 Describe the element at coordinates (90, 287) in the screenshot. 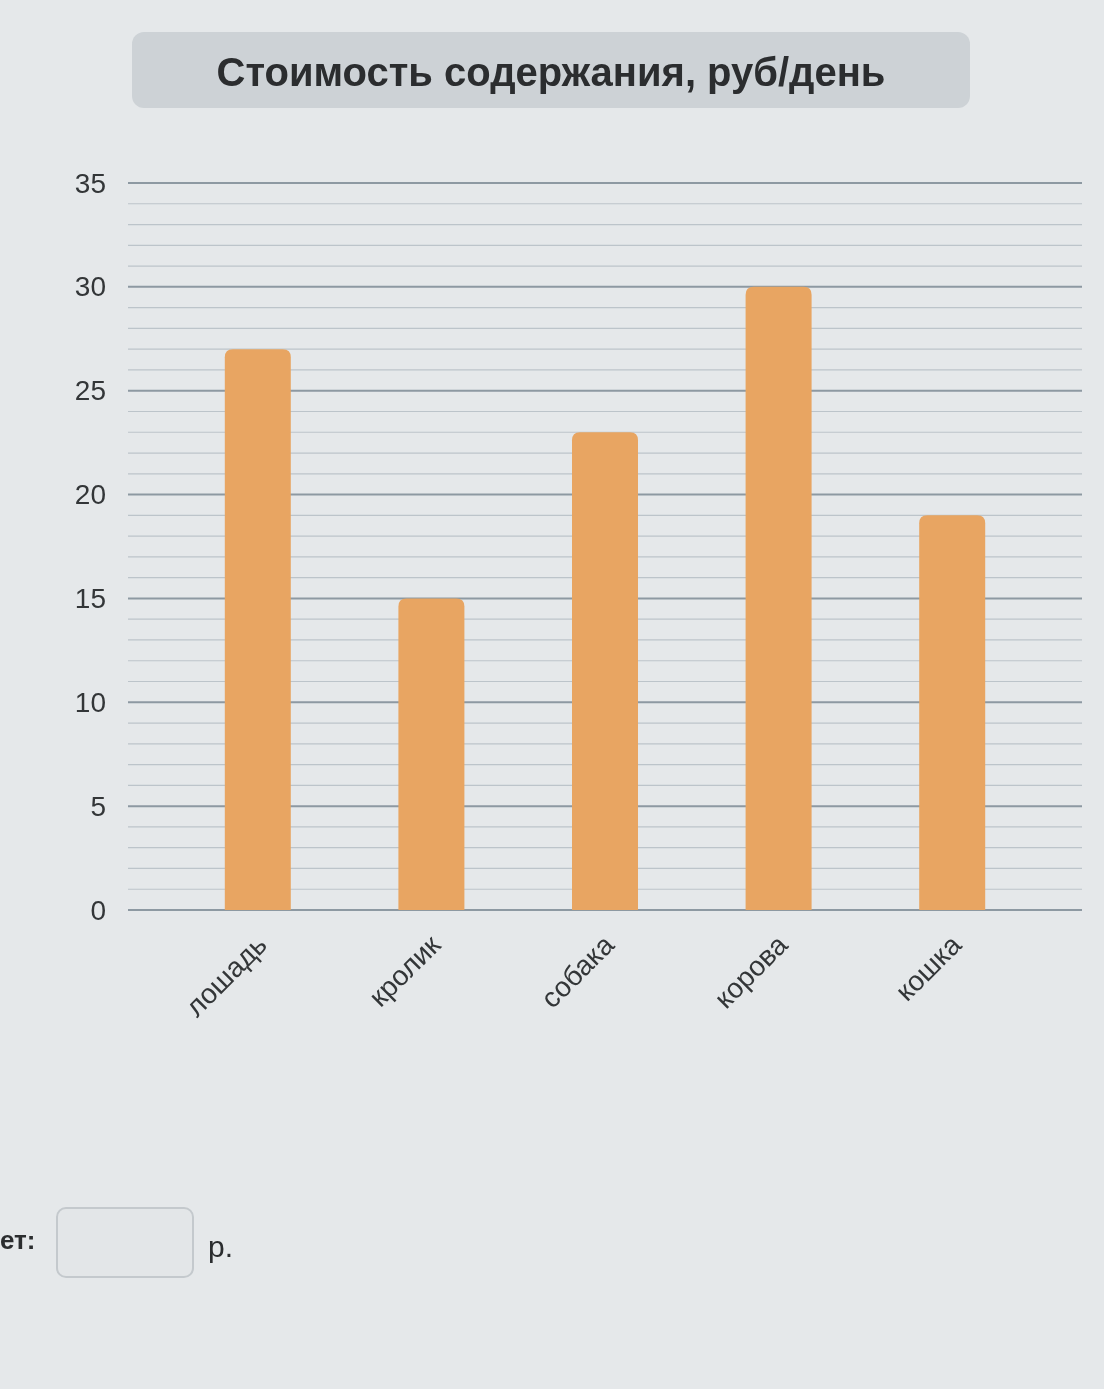

I see `y-tick-label: 30` at that location.